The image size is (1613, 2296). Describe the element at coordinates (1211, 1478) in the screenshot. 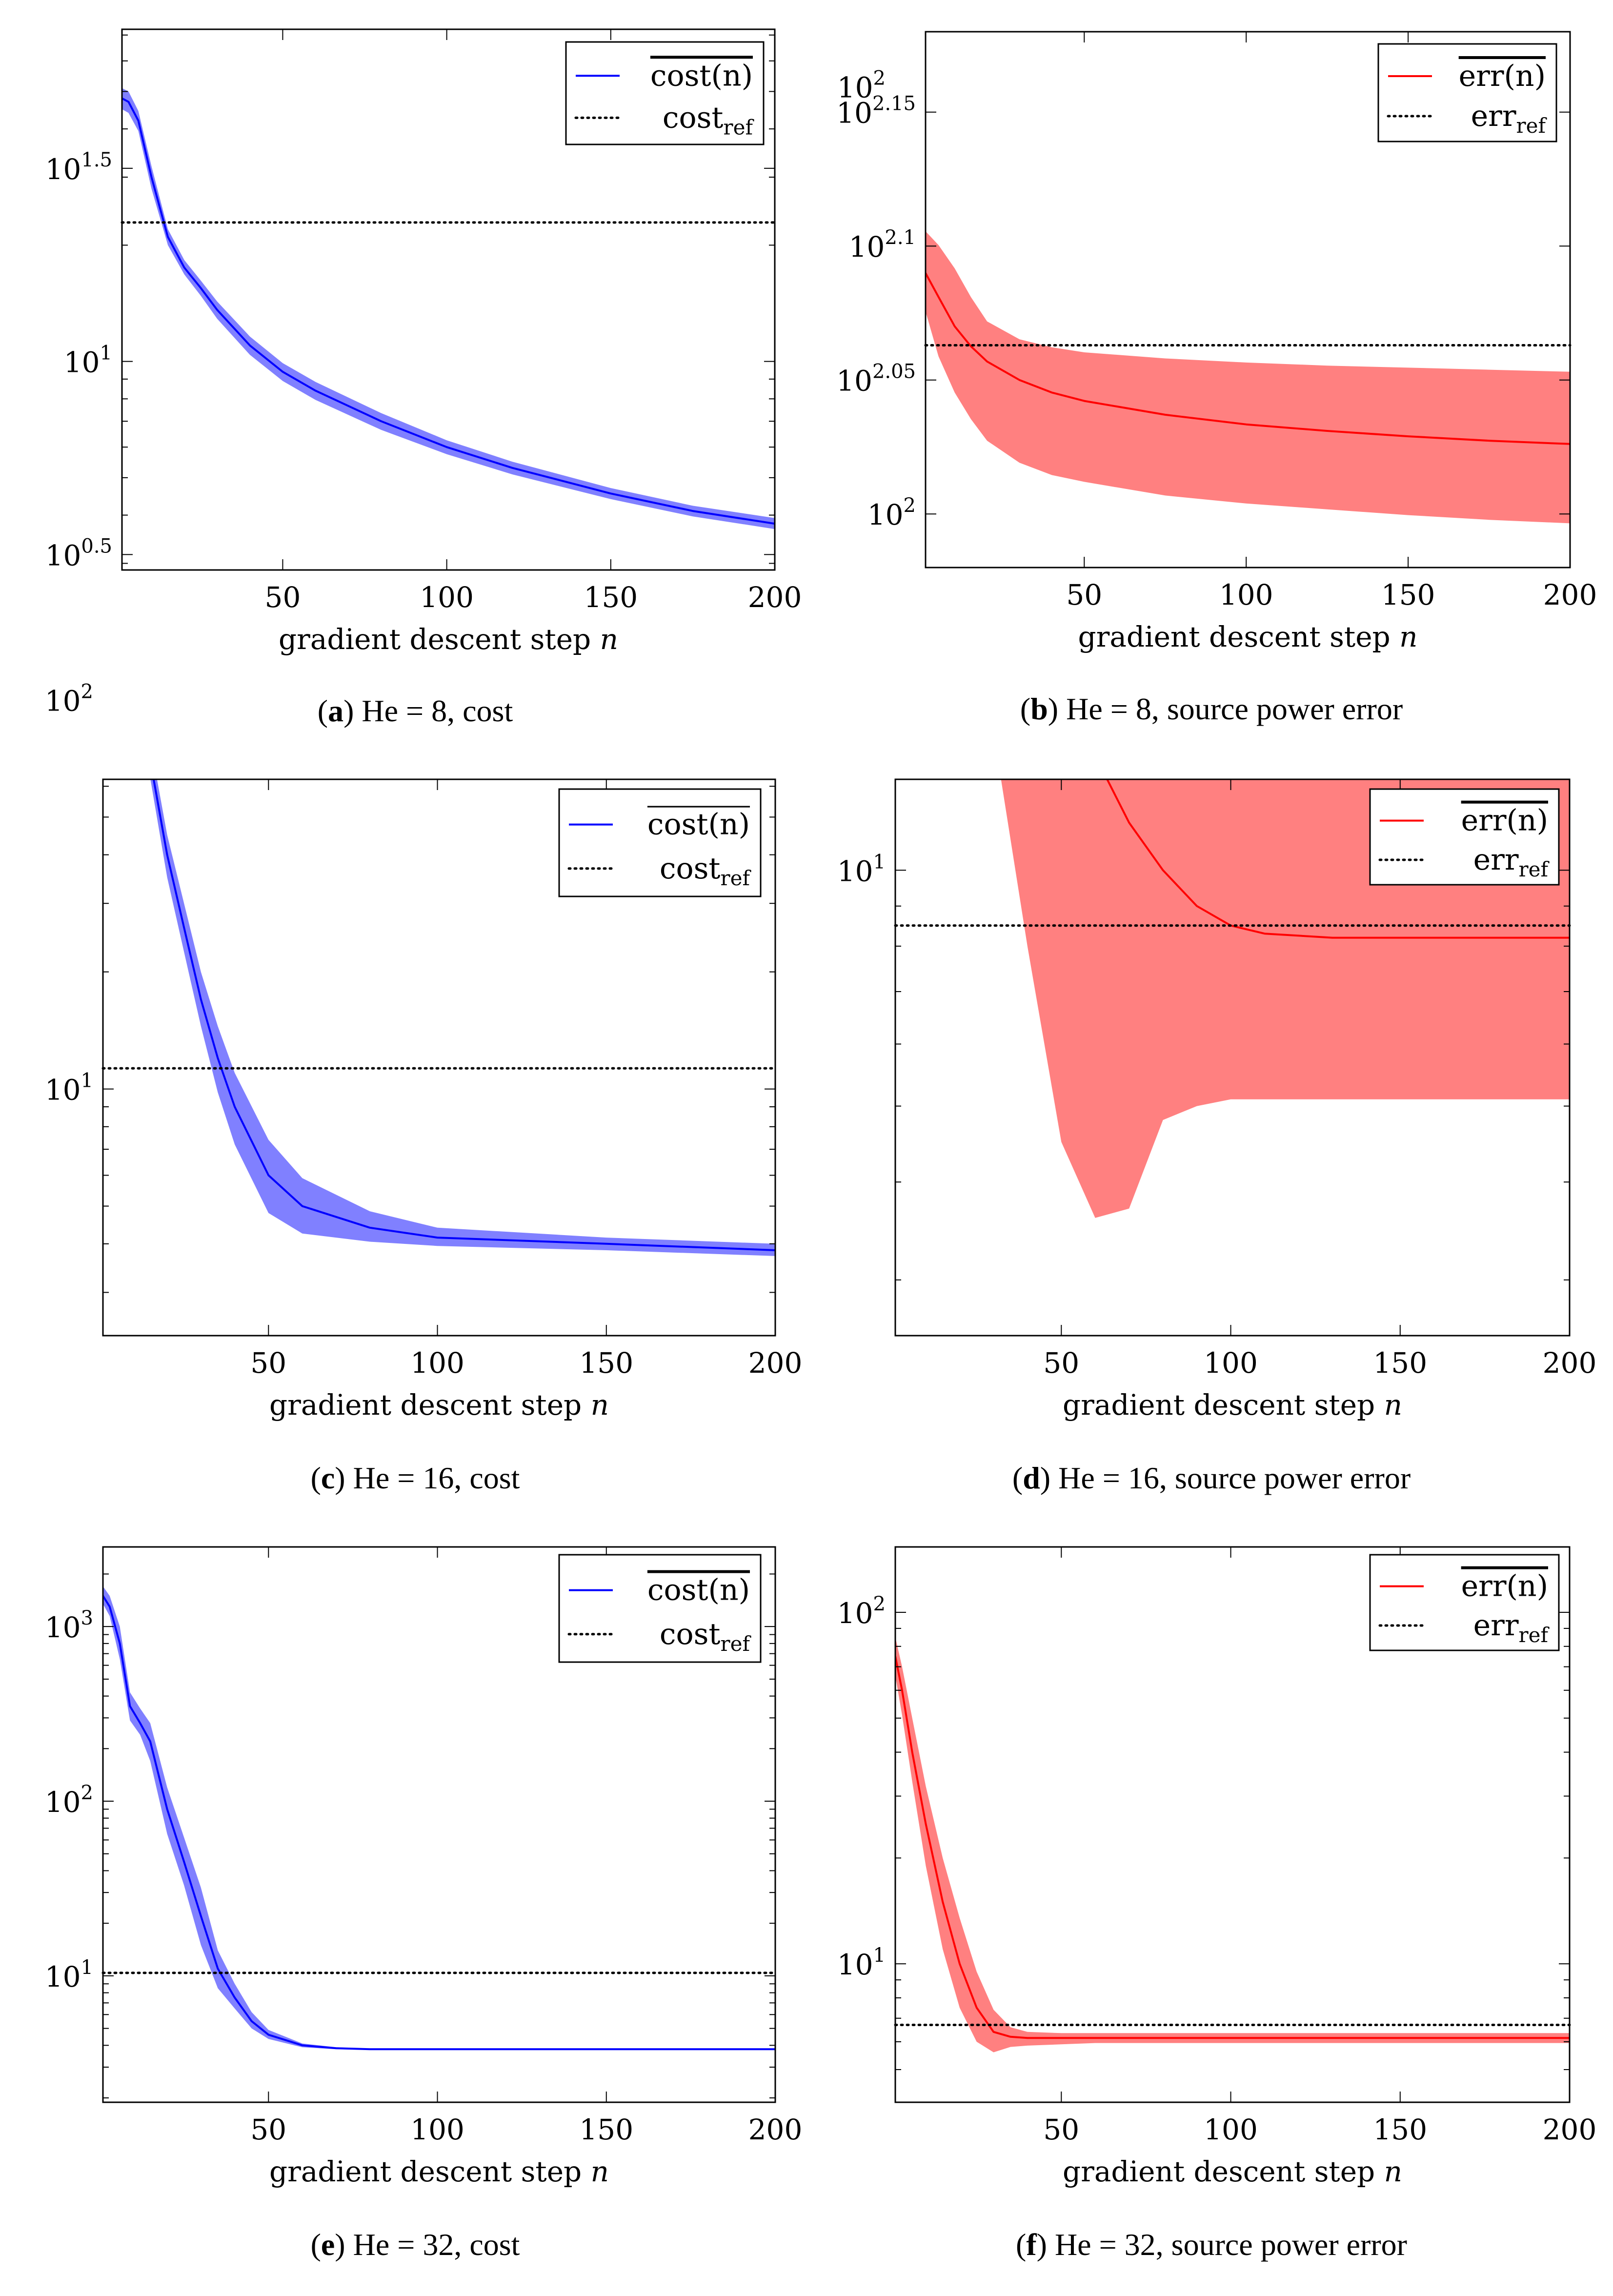

I see `caption-d: (d) He = 16, source power error` at that location.